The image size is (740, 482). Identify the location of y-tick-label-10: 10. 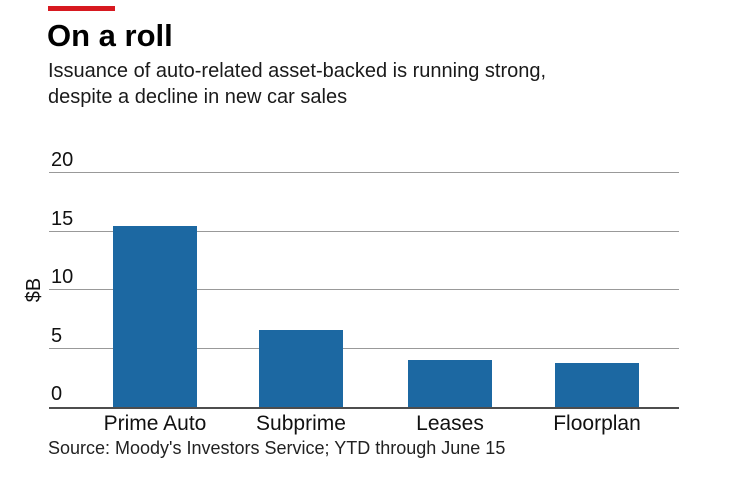
(62, 277).